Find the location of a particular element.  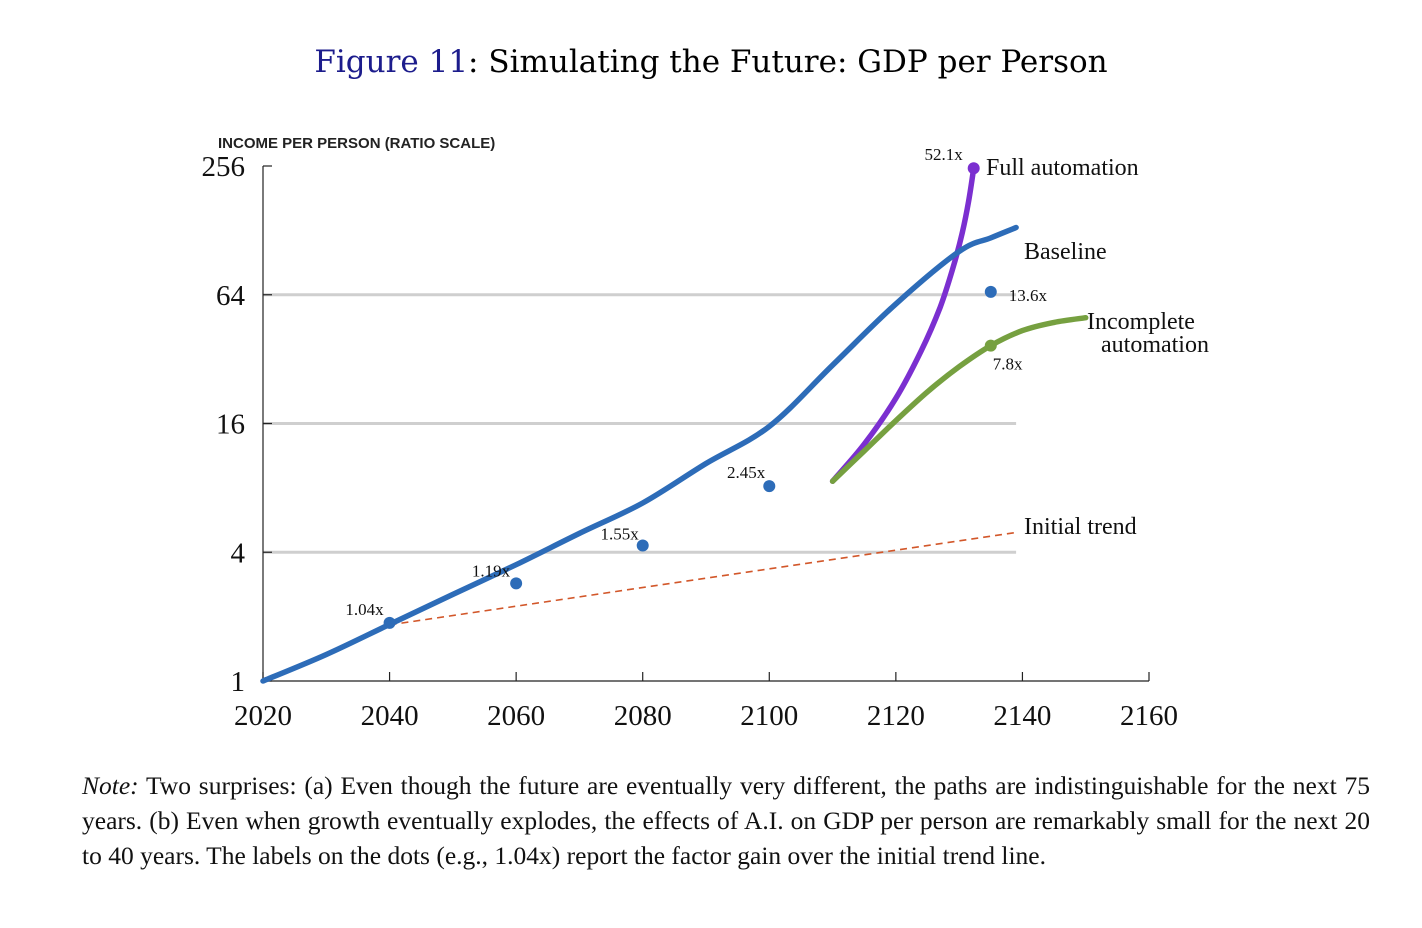

data-label-7.8x: 7.8x is located at coordinates (1008, 364).